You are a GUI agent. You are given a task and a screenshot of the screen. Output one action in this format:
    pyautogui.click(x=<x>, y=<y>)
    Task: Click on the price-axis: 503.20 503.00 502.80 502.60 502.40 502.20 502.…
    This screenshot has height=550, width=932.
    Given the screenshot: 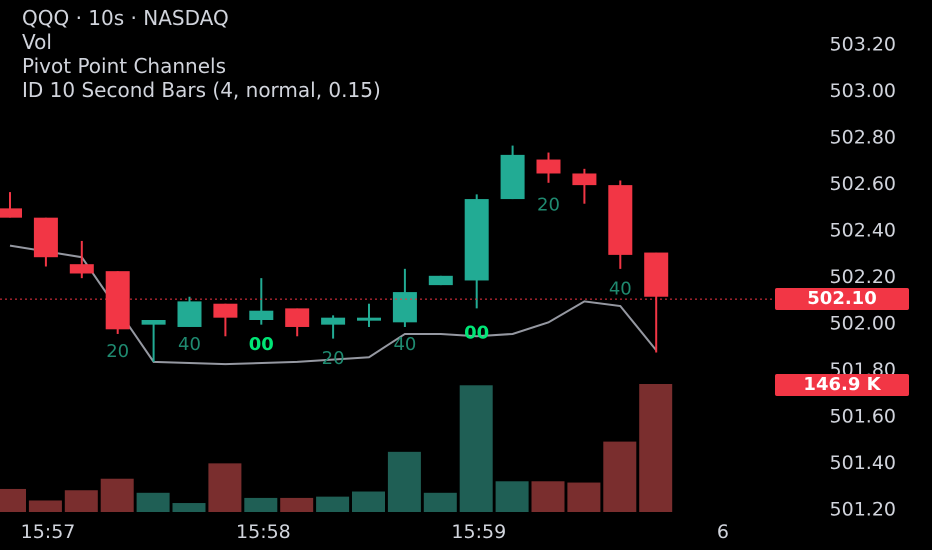 What is the action you would take?
    pyautogui.click(x=863, y=276)
    